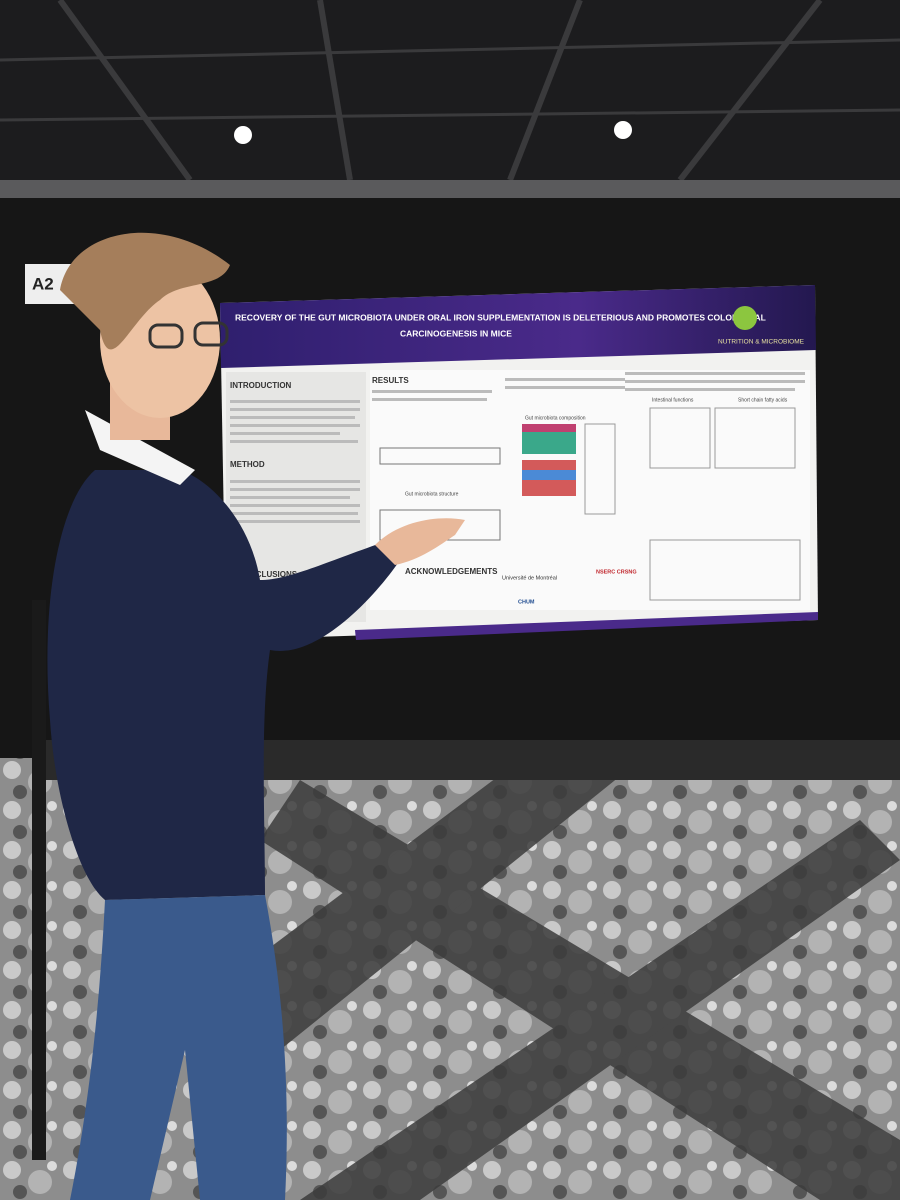 Image resolution: width=900 pixels, height=1200 pixels. What do you see at coordinates (451, 571) in the screenshot?
I see `section-heading: ACKNOWLEDGEMENTS` at bounding box center [451, 571].